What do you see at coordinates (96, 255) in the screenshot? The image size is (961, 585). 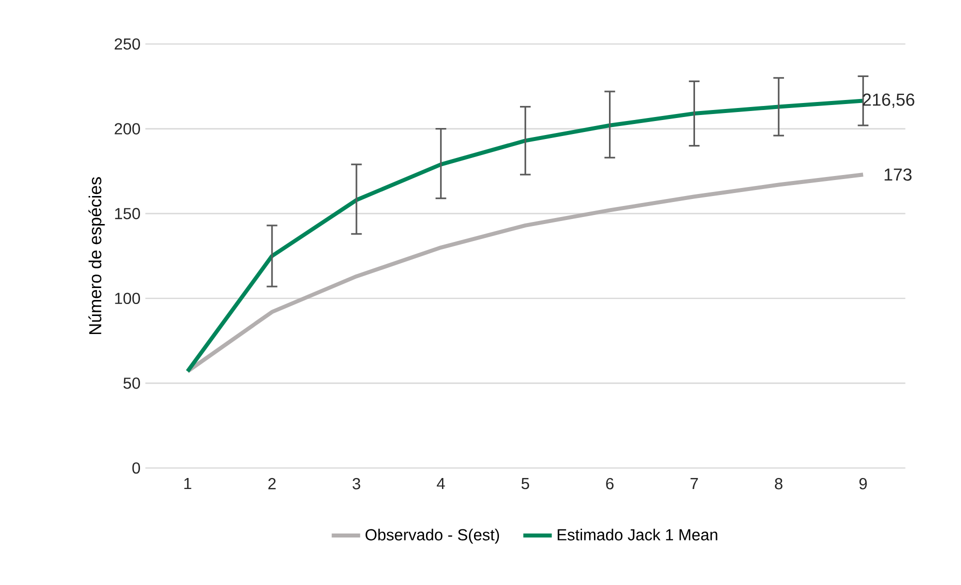 I see `y-axis-title: Número de espécies` at bounding box center [96, 255].